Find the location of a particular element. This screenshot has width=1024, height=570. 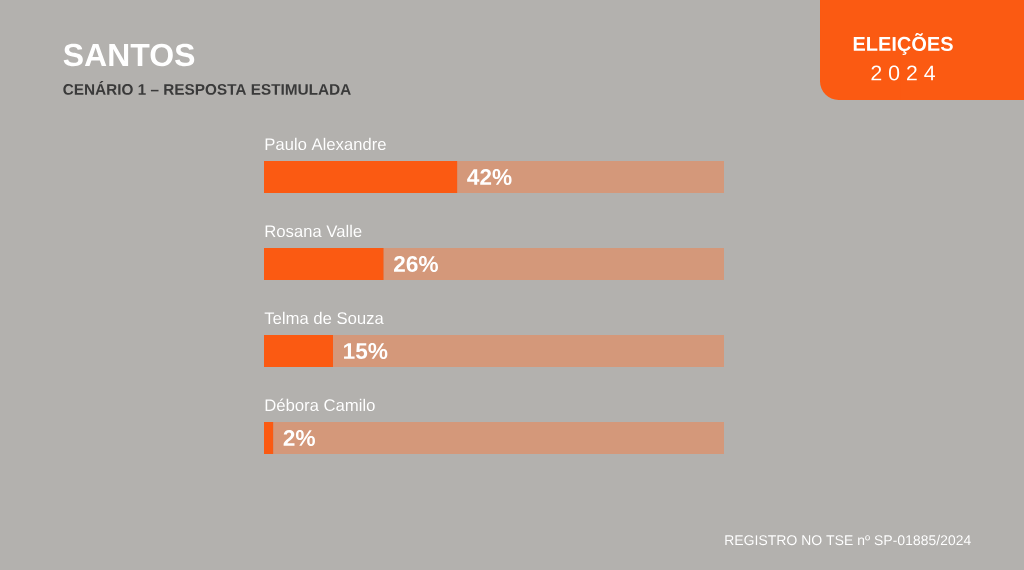

y-tick-label: Rosana Valle is located at coordinates (313, 231).